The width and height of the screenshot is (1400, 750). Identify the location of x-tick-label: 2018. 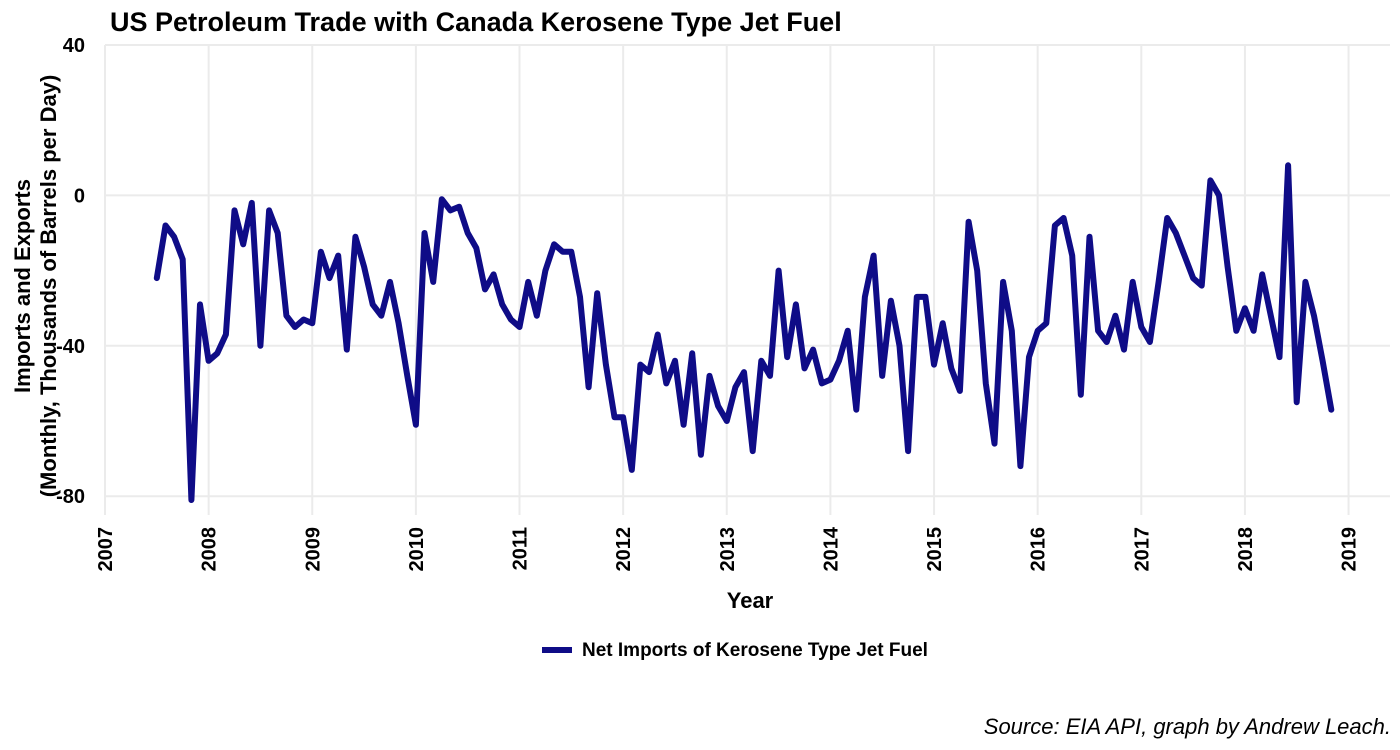
(1246, 549).